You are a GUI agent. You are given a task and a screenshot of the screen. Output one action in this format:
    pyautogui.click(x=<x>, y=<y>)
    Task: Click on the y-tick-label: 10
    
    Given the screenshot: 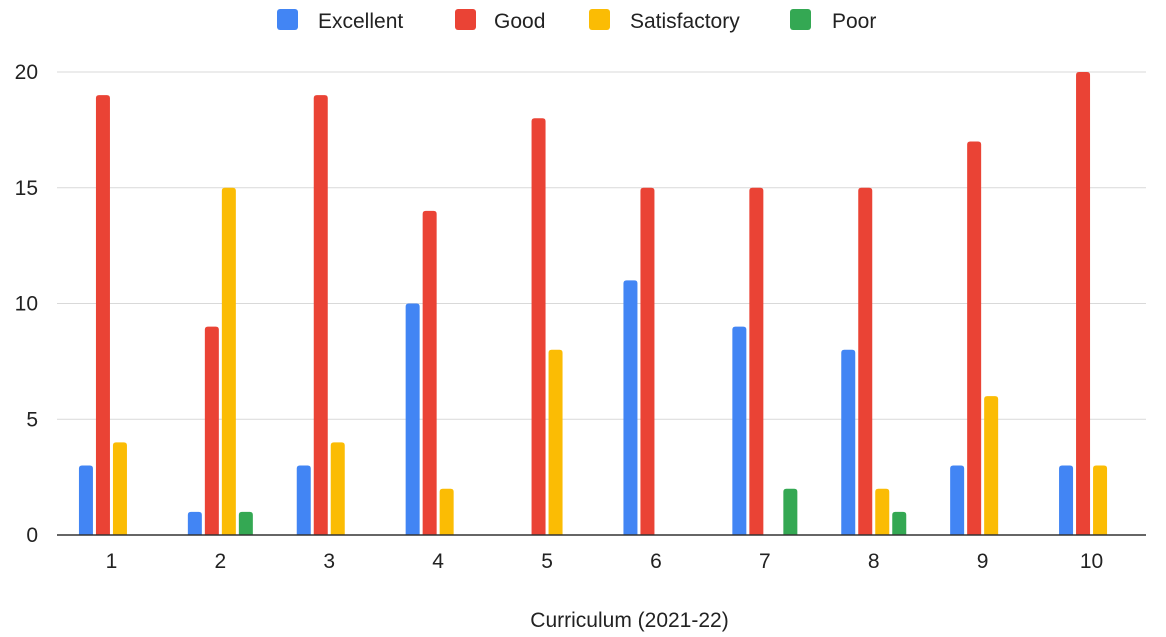 What is the action you would take?
    pyautogui.click(x=26, y=304)
    